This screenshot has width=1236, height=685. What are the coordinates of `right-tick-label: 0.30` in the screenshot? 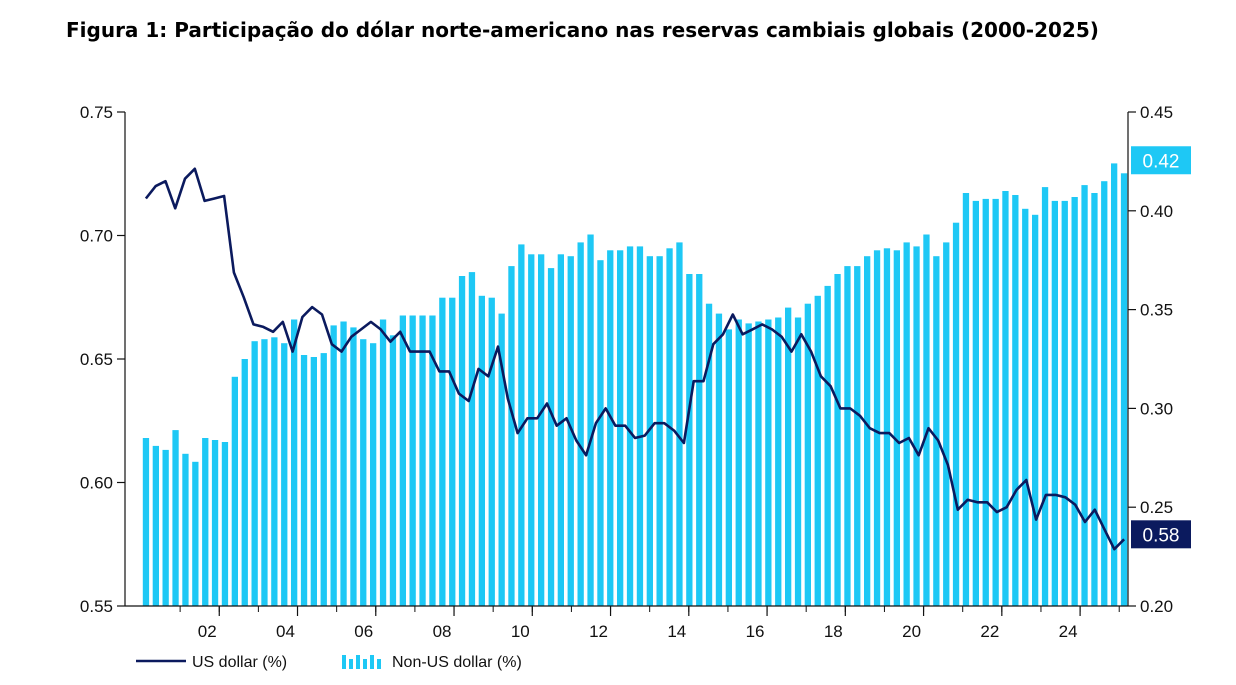 It's located at (1156, 408).